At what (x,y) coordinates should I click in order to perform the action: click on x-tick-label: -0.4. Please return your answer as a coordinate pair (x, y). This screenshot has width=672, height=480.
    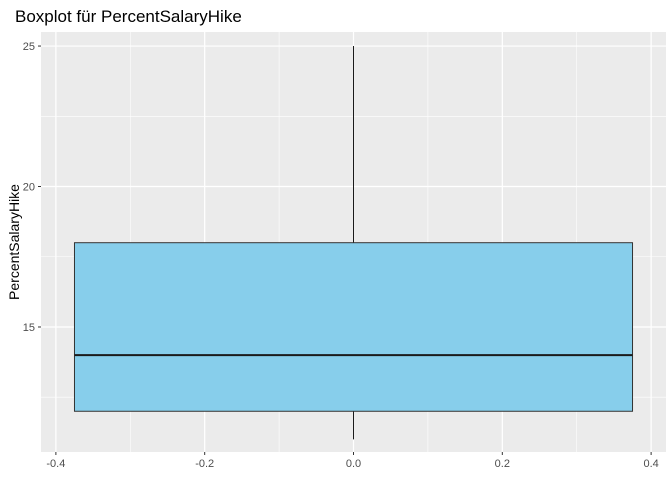
    Looking at the image, I should click on (55, 464).